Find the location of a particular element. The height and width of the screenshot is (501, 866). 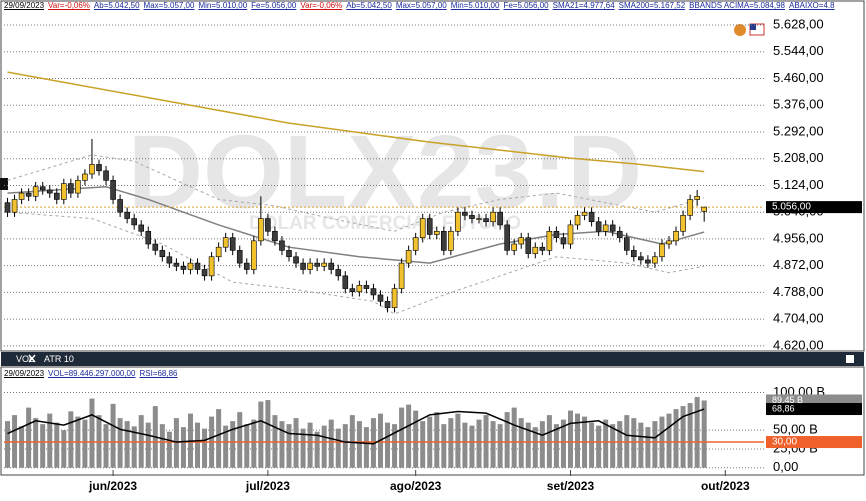

tab-label: ATR 10 is located at coordinates (59, 359).